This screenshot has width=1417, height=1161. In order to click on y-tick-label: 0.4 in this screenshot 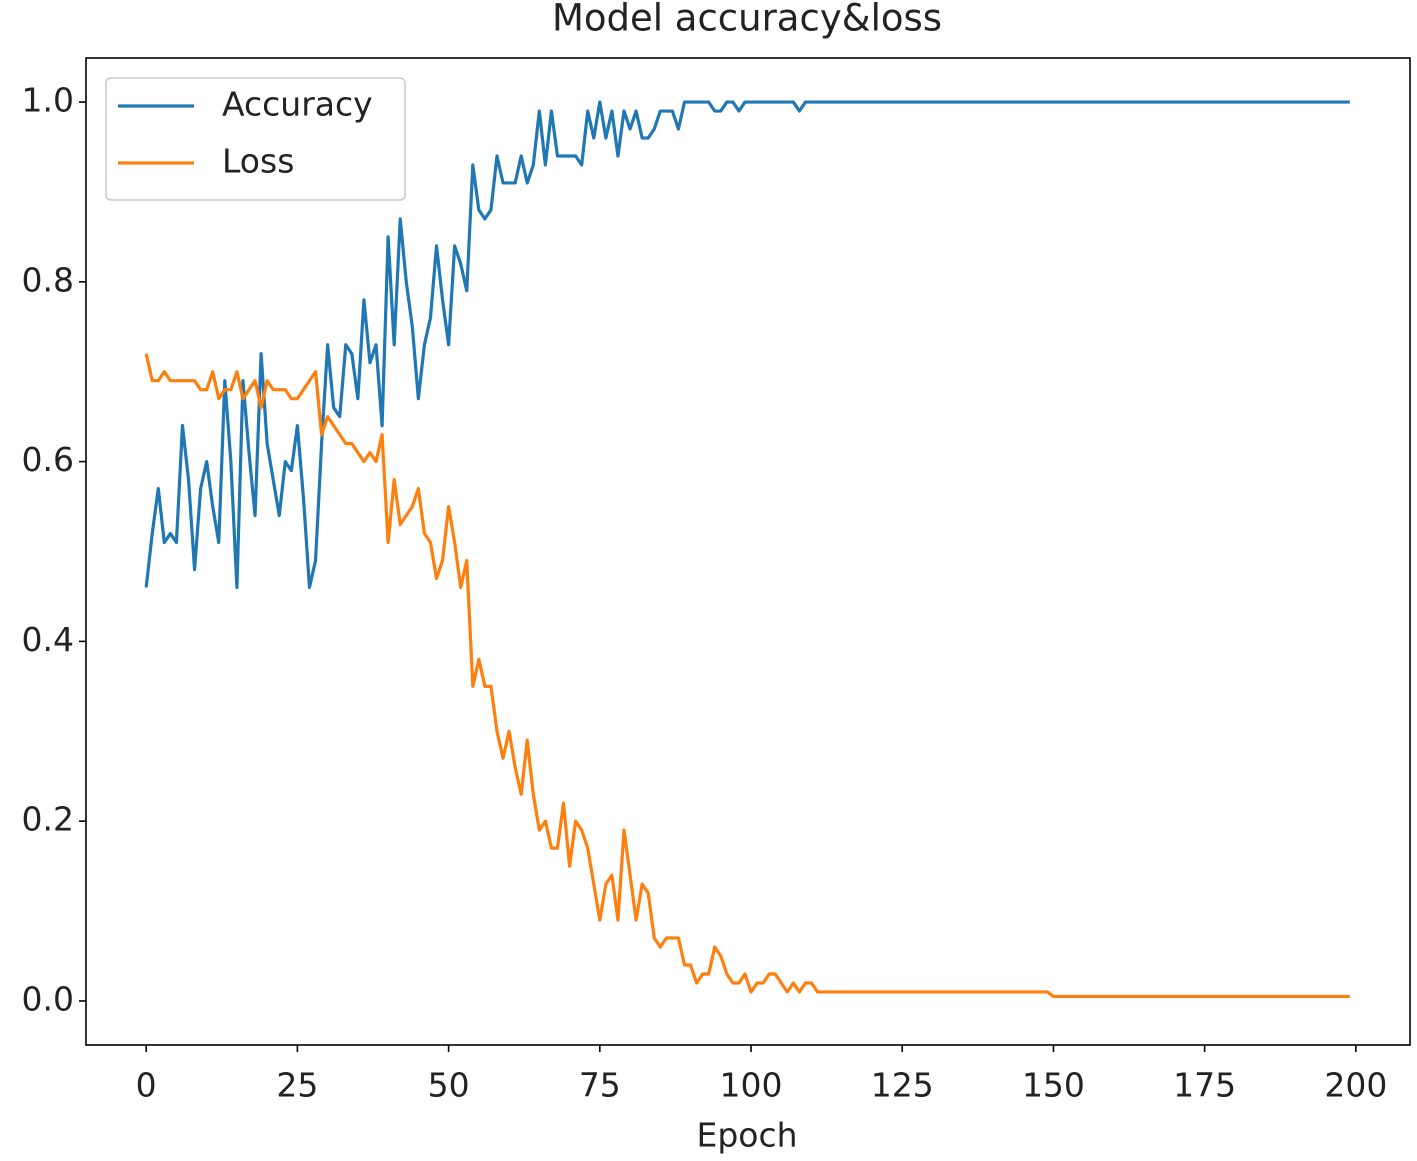, I will do `click(48, 639)`.